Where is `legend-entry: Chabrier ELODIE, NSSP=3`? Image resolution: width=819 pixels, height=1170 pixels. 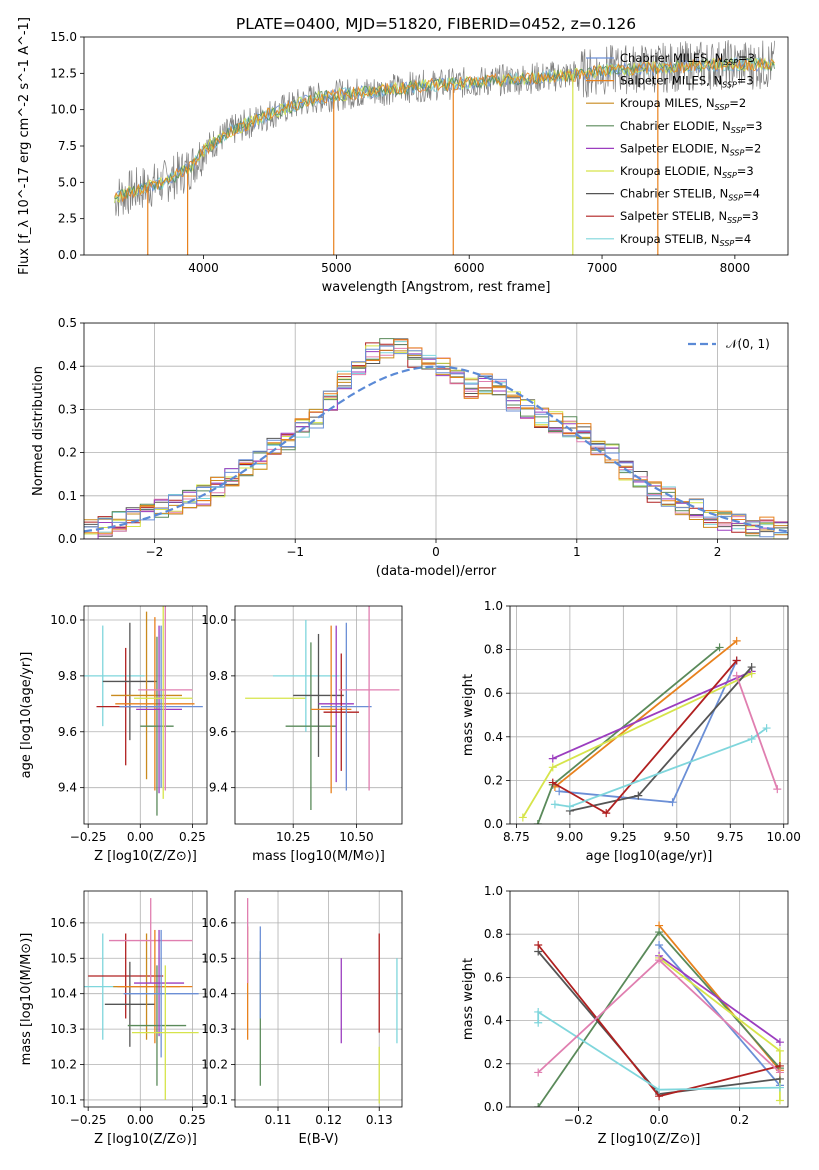
legend-entry: Chabrier ELODIE, NSSP=3 is located at coordinates (691, 127).